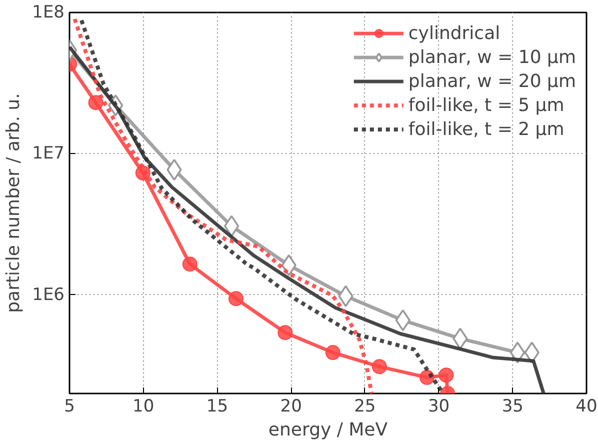  What do you see at coordinates (291, 406) in the screenshot?
I see `x-tick-label: 20` at bounding box center [291, 406].